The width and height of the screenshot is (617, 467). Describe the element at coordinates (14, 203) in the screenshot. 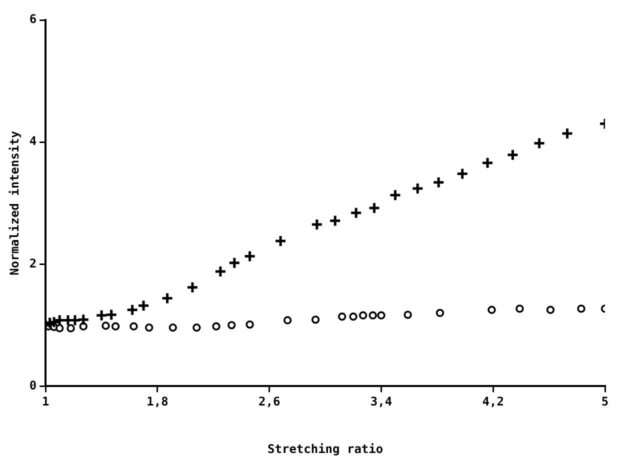

I see `y-axis-title: Normalized intensity` at that location.